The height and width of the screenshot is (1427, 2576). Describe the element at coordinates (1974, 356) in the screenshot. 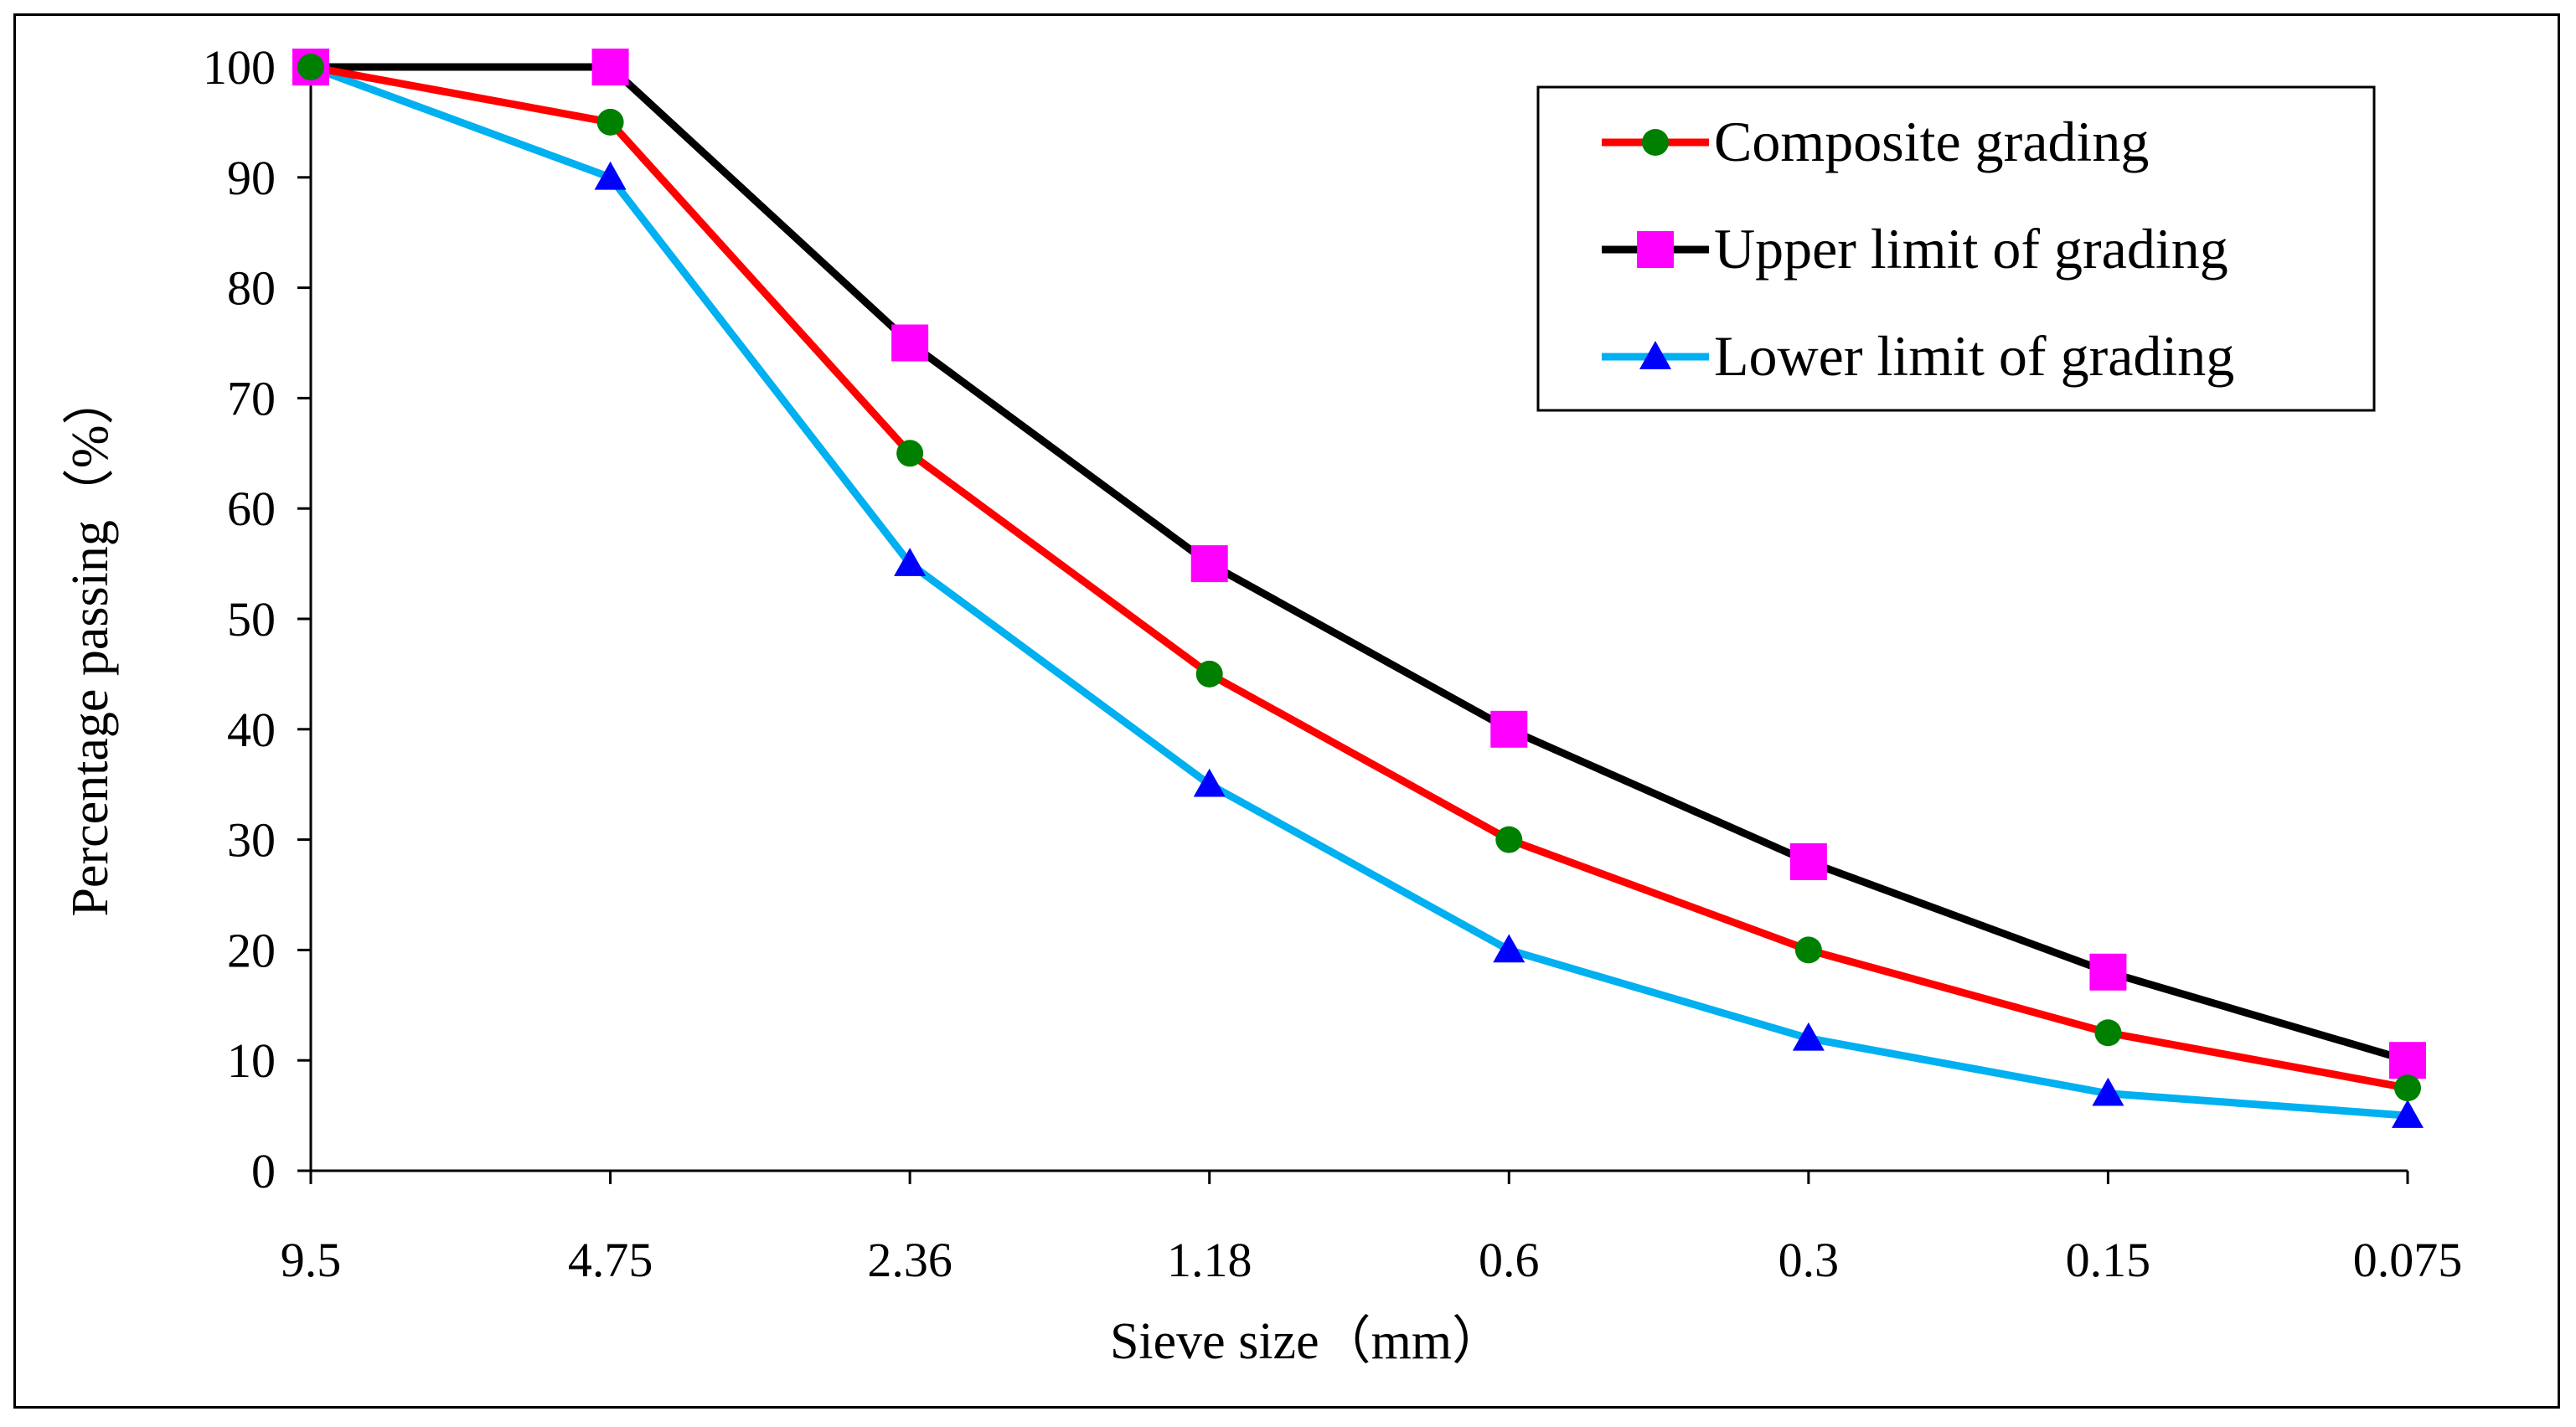

I see `legend-label: Lower limit of grading` at that location.